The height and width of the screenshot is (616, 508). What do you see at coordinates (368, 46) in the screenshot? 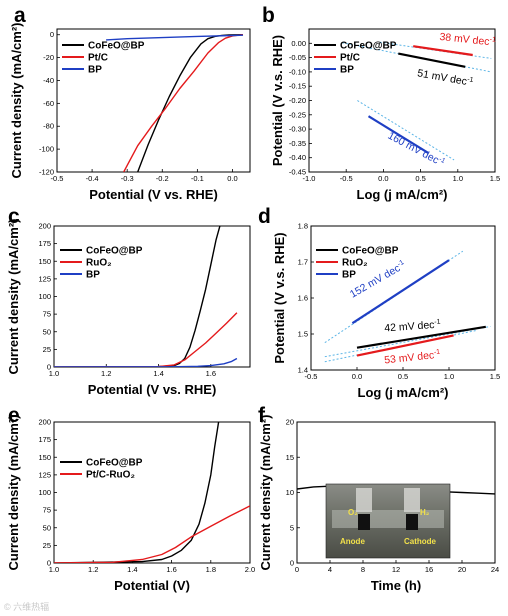
I see `legend-label-b: CoFeO@BP` at bounding box center [368, 46].